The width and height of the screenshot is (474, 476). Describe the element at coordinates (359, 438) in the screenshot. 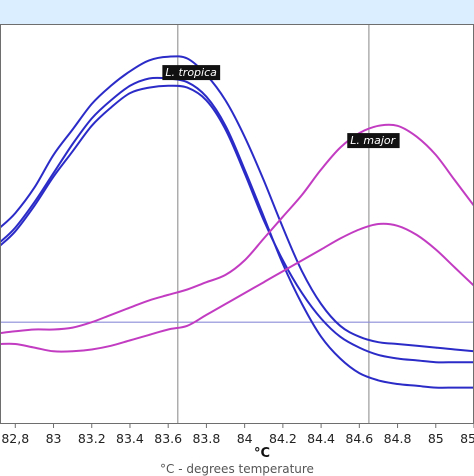

I see `x-tick-label-9: 84.6` at that location.